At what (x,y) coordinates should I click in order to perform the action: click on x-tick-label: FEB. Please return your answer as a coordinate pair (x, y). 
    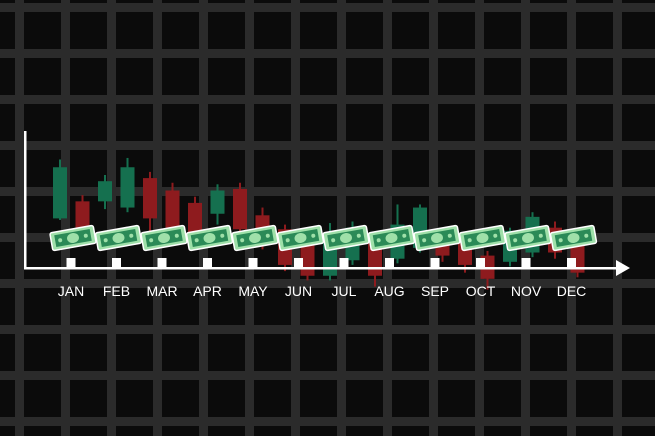
    Looking at the image, I should click on (116, 291).